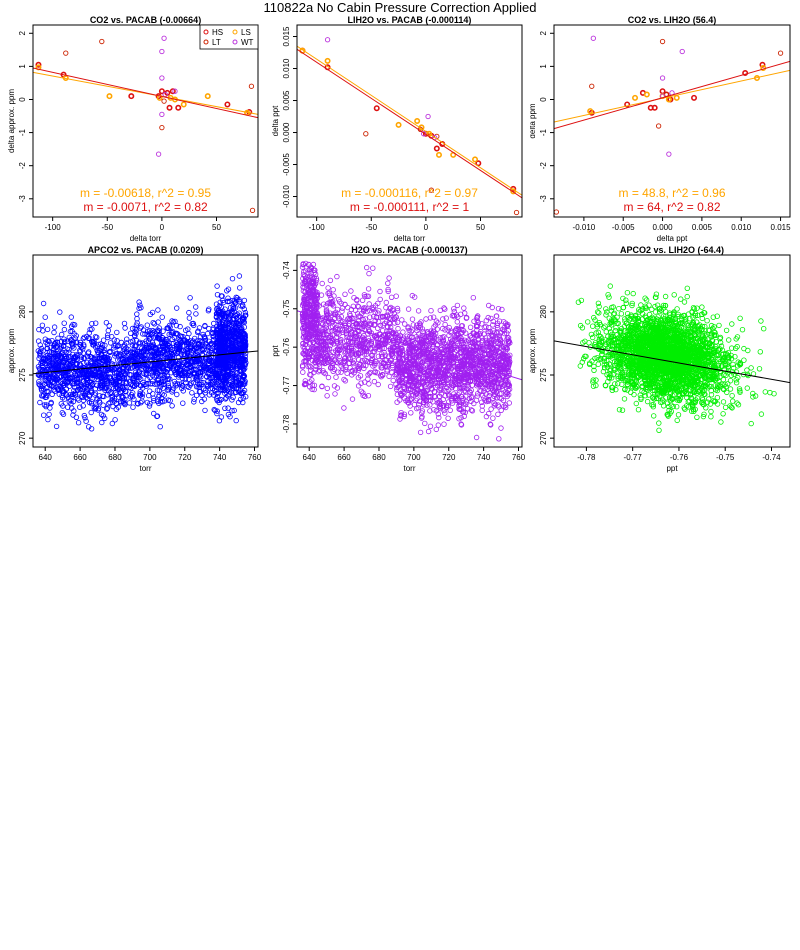 The height and width of the screenshot is (950, 800). I want to click on data-point-ls, so click(109, 96).